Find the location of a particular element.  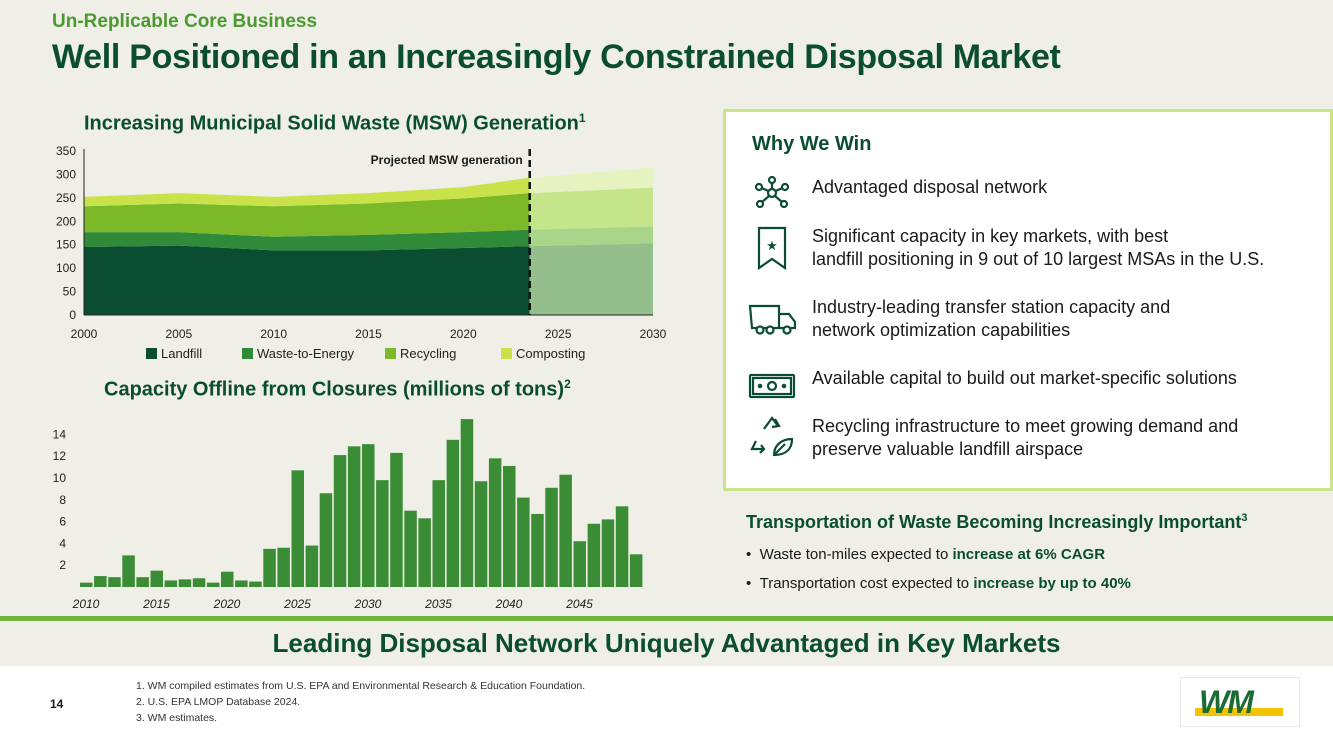

x-tick-label: 2005 is located at coordinates (178, 334).